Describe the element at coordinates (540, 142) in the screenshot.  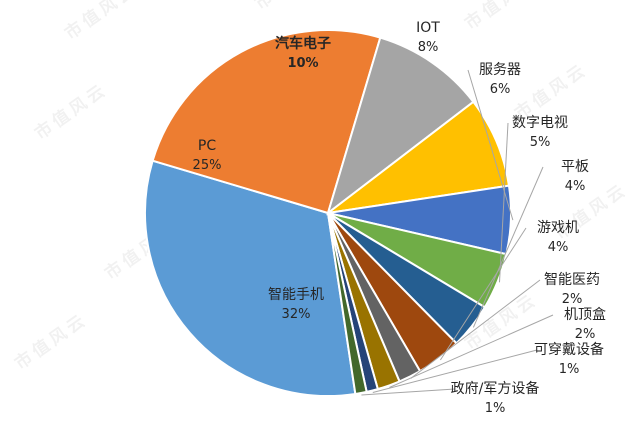
I see `slice-value-label: 5%` at that location.